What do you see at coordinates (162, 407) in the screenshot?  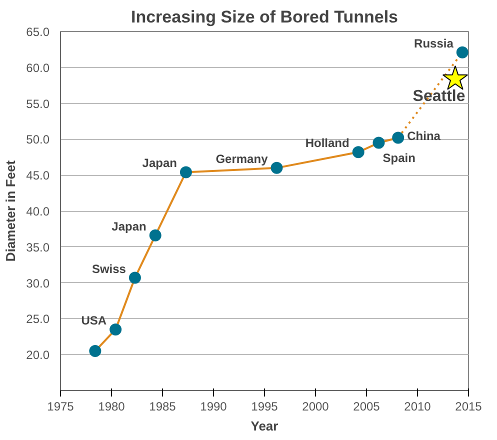 I see `x-tick-label: 1985` at bounding box center [162, 407].